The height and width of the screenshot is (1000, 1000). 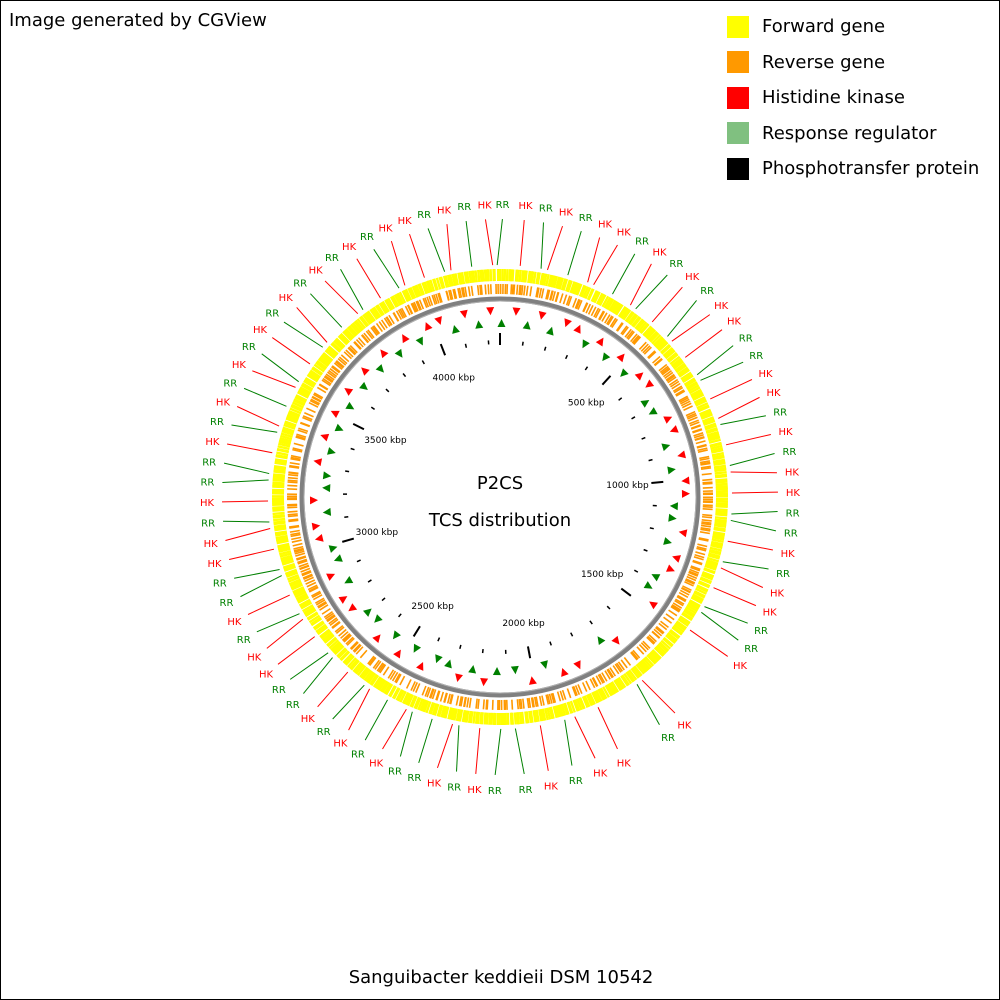 What do you see at coordinates (325, 437) in the screenshot?
I see `hk-marker` at bounding box center [325, 437].